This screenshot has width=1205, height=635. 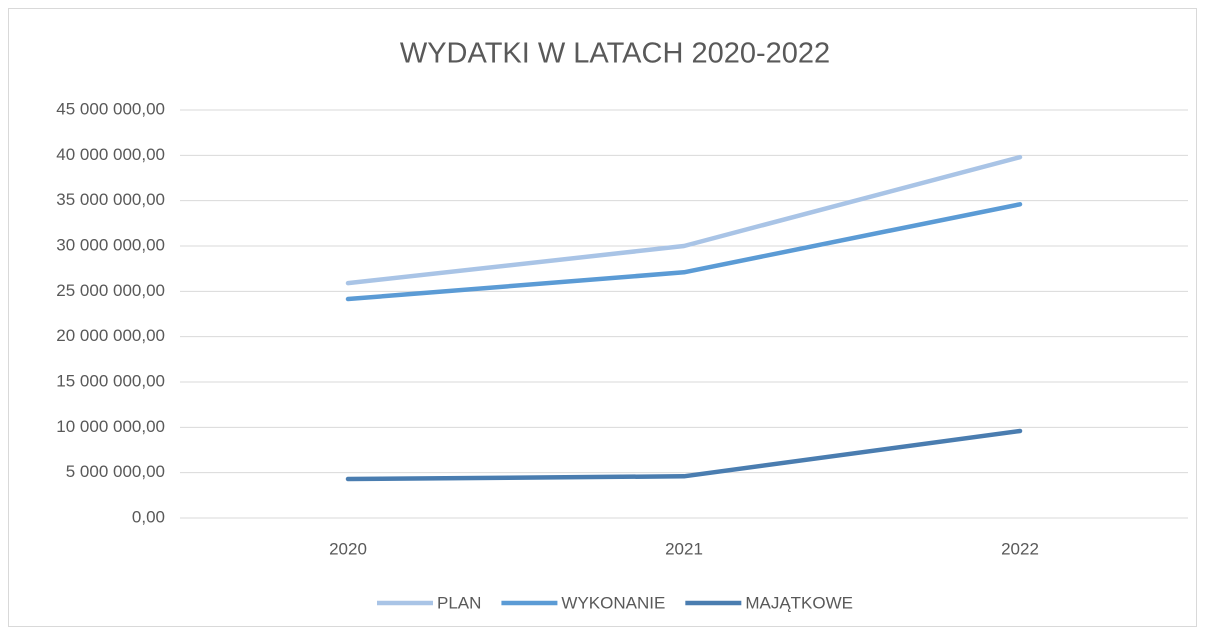 What do you see at coordinates (684, 548) in the screenshot?
I see `x-tick-label: 2021` at bounding box center [684, 548].